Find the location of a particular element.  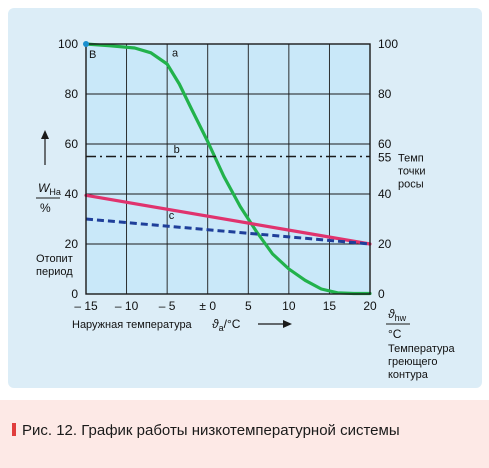

y-right-label-sub: hw is located at coordinates (401, 318).